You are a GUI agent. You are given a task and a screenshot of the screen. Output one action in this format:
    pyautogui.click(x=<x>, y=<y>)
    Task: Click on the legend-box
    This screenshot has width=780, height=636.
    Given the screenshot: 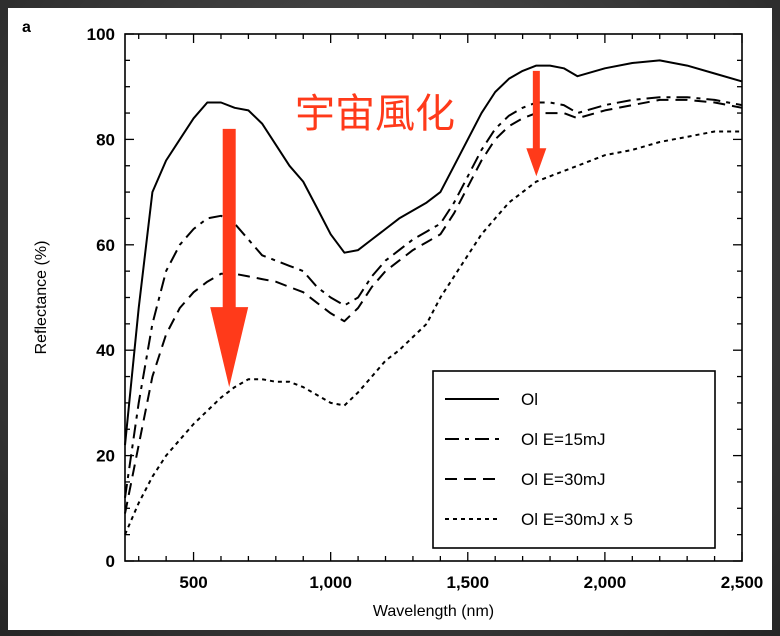 What is the action you would take?
    pyautogui.click(x=574, y=459)
    